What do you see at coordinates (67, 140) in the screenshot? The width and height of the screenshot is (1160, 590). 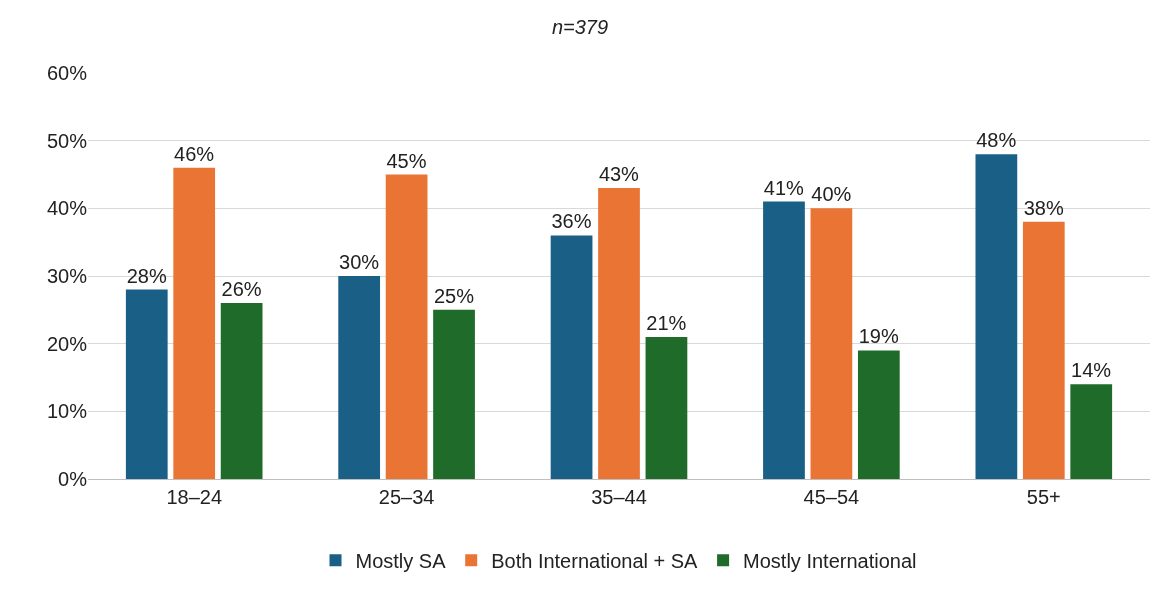 I see `y-tick-label: 50%` at bounding box center [67, 140].